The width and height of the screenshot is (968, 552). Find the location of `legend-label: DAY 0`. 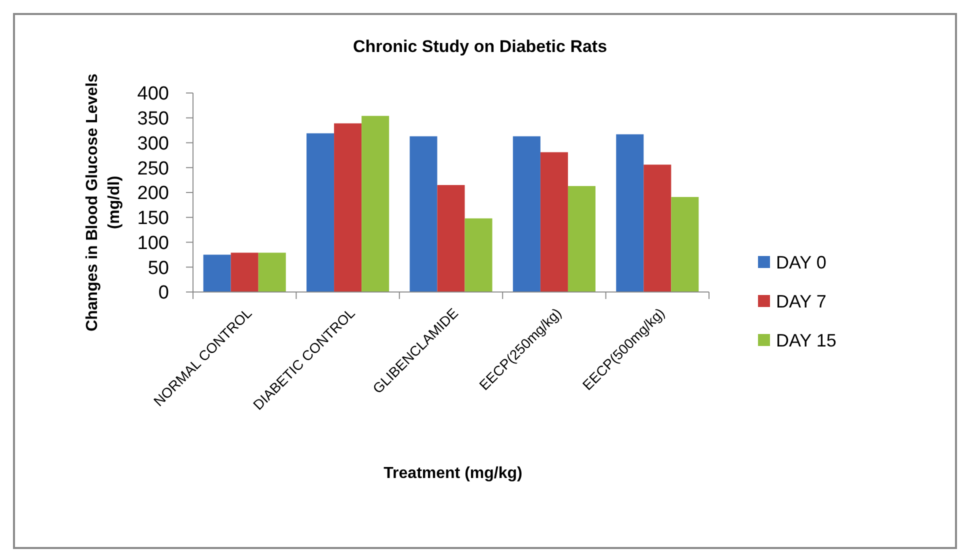

legend-label: DAY 0 is located at coordinates (801, 262).